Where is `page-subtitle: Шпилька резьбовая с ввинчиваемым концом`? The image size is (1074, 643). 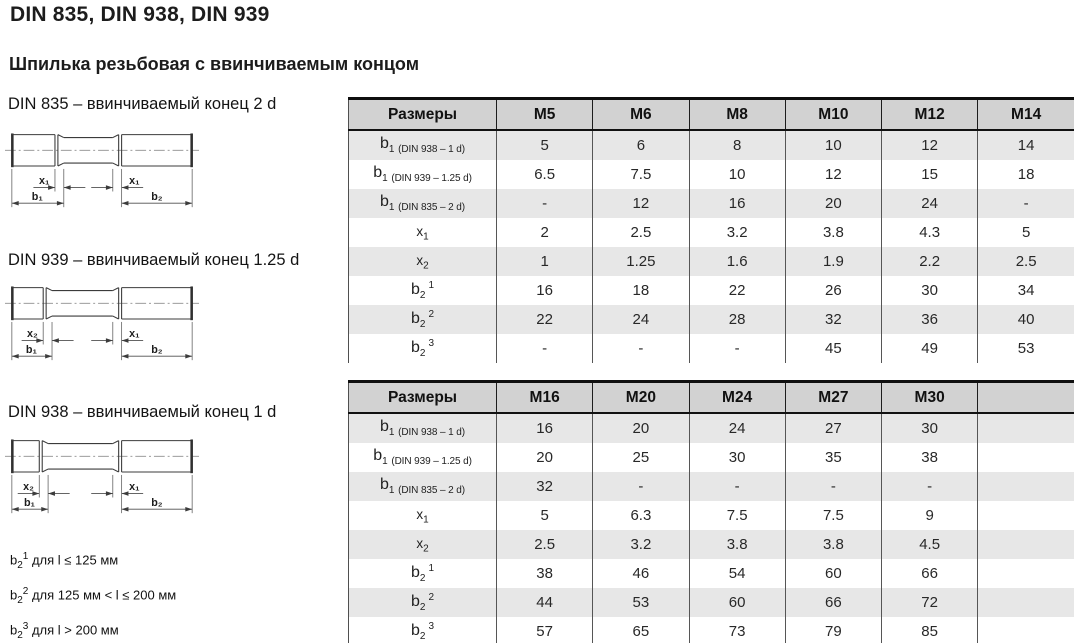 page-subtitle: Шпилька резьбовая с ввинчиваемым концом is located at coordinates (214, 64).